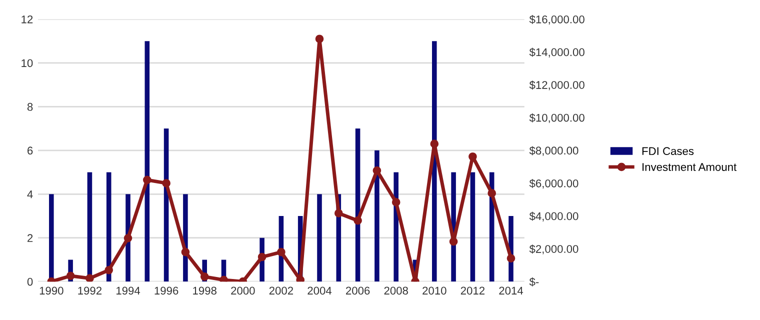 Image resolution: width=760 pixels, height=320 pixels. Describe the element at coordinates (553, 184) in the screenshot. I see `y2-tick-label: $6,000.00` at that location.